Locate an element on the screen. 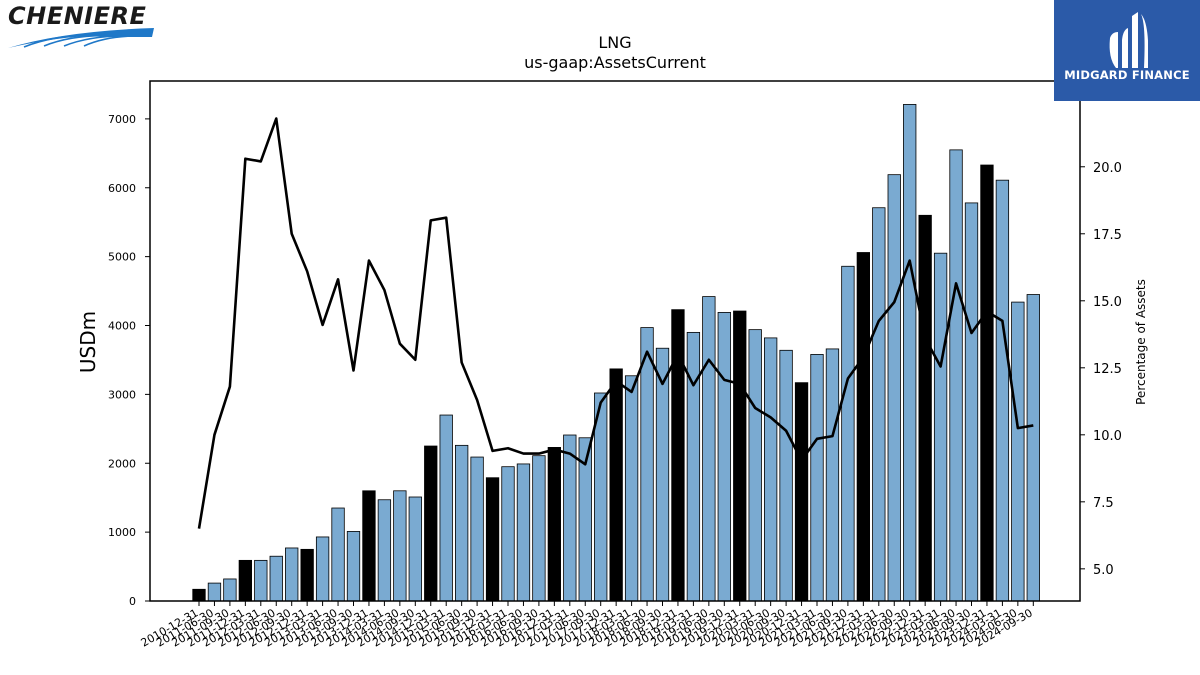 Image resolution: width=1200 pixels, height=675 pixels. cheniere-logo-text: CHENIERE is located at coordinates (77, 16).